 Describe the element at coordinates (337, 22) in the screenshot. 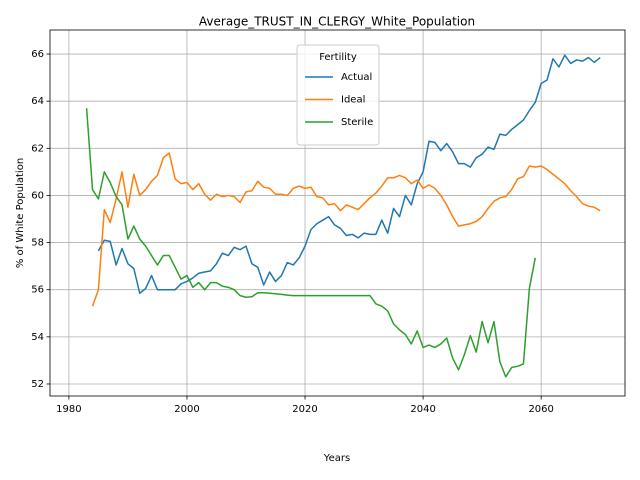

I see `chart-title: Average_TRUST_IN_CLERGY_White_Population` at that location.